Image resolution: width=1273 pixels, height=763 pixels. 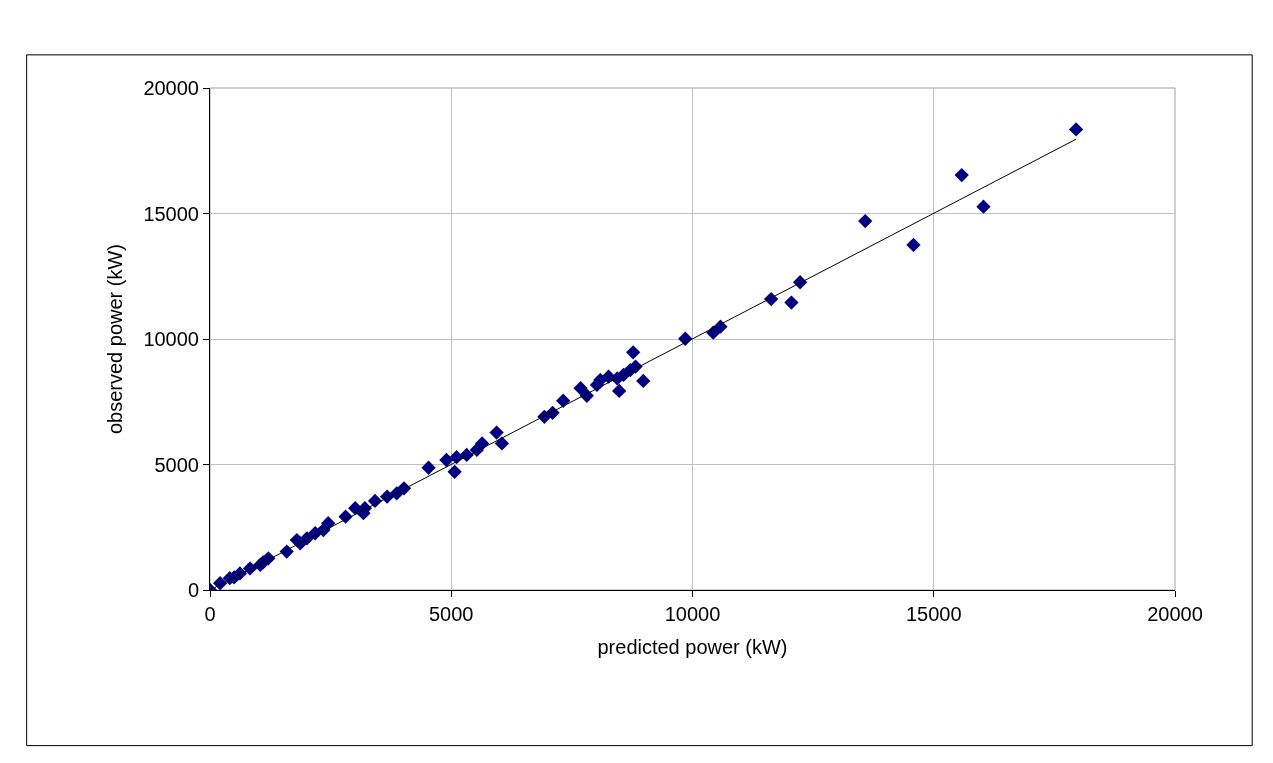 I want to click on y-tick-label: 10000, so click(x=171, y=339).